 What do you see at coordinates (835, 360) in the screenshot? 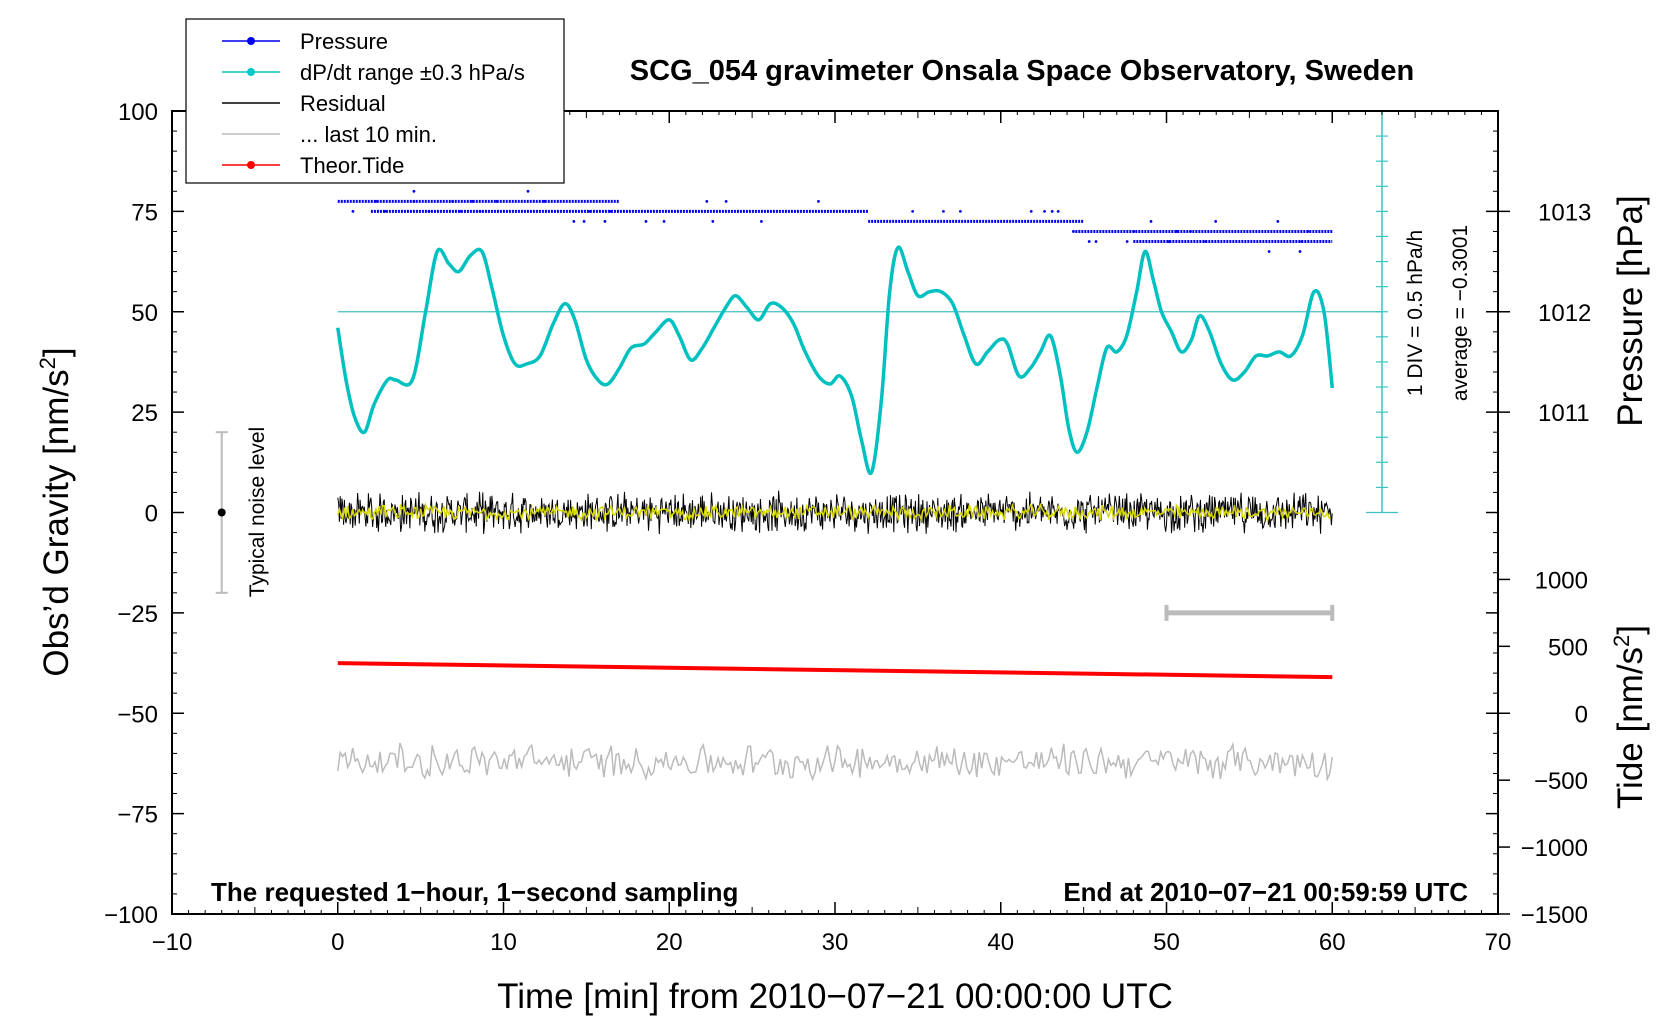
I see `dpdt-line` at bounding box center [835, 360].